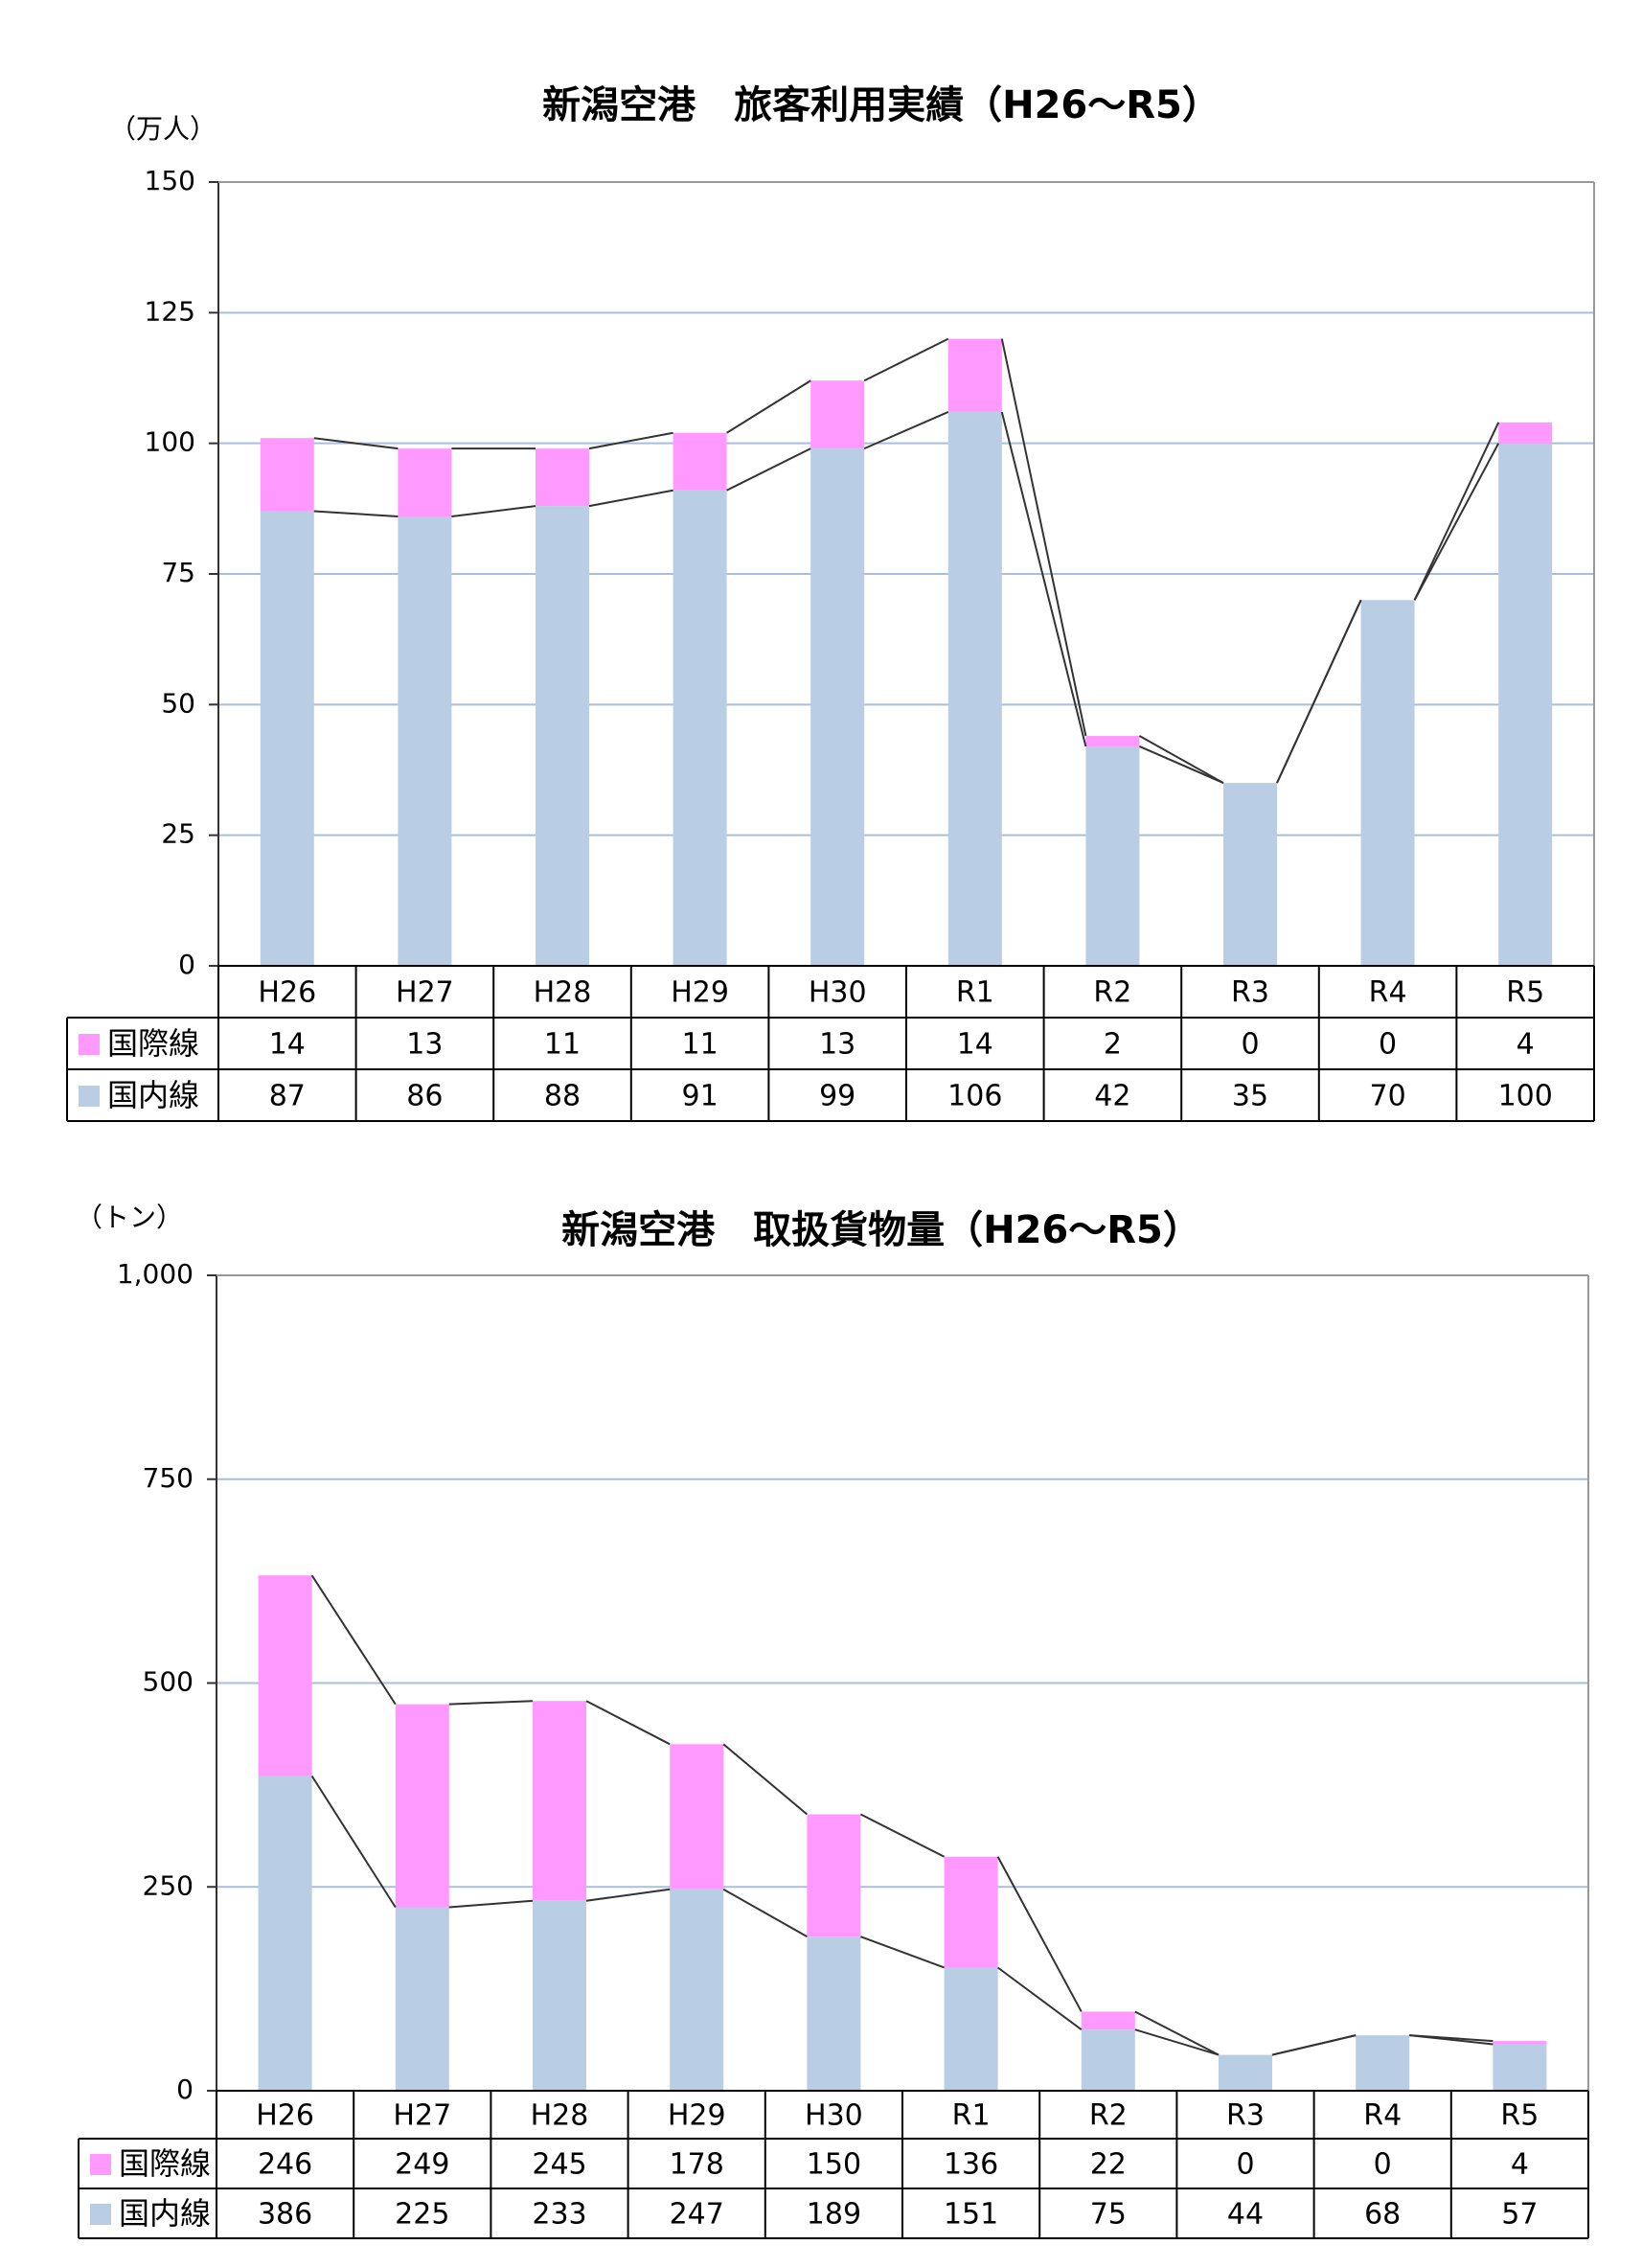 The width and height of the screenshot is (1642, 2268). I want to click on y-tick-label: 750, so click(168, 1478).